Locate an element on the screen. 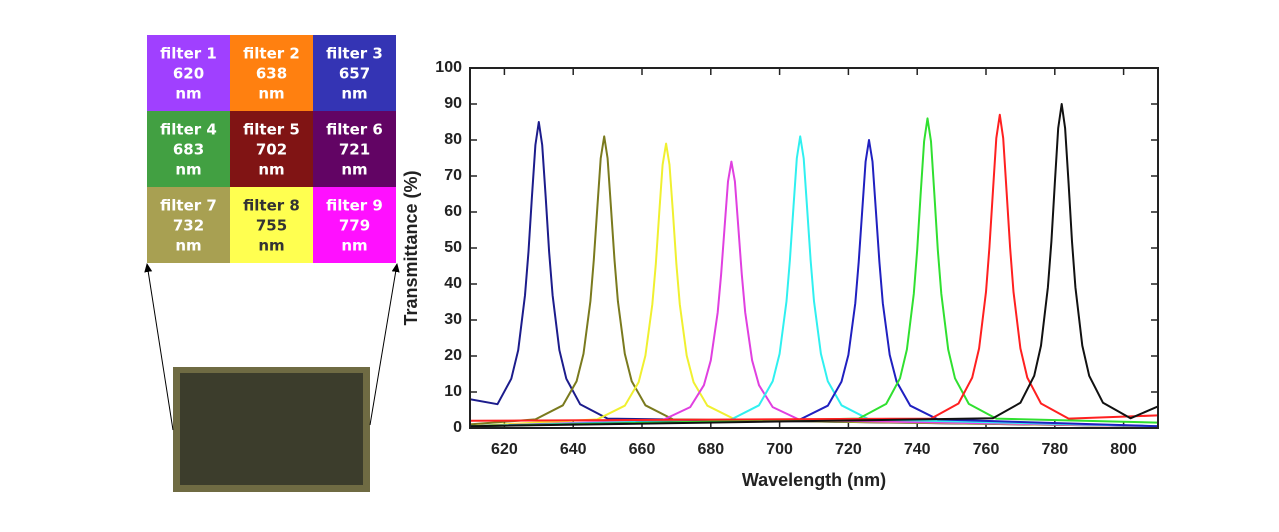 This screenshot has width=1279, height=532. filter-wavelength: 732 is located at coordinates (188, 226).